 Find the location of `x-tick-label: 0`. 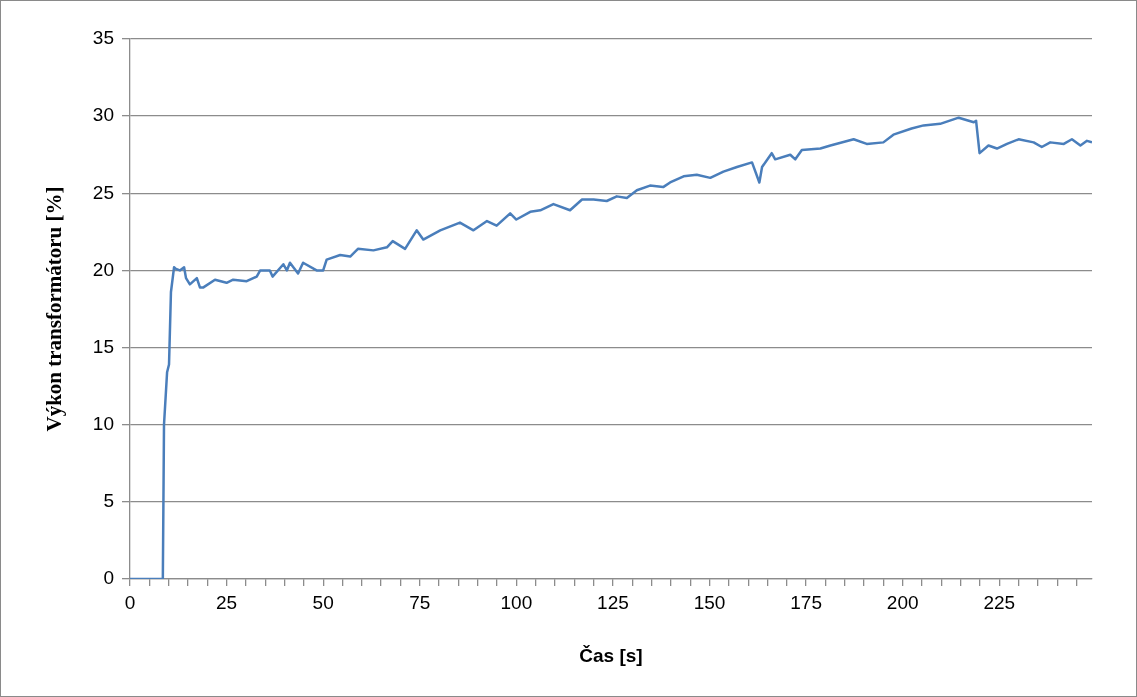

x-tick-label: 0 is located at coordinates (130, 602).